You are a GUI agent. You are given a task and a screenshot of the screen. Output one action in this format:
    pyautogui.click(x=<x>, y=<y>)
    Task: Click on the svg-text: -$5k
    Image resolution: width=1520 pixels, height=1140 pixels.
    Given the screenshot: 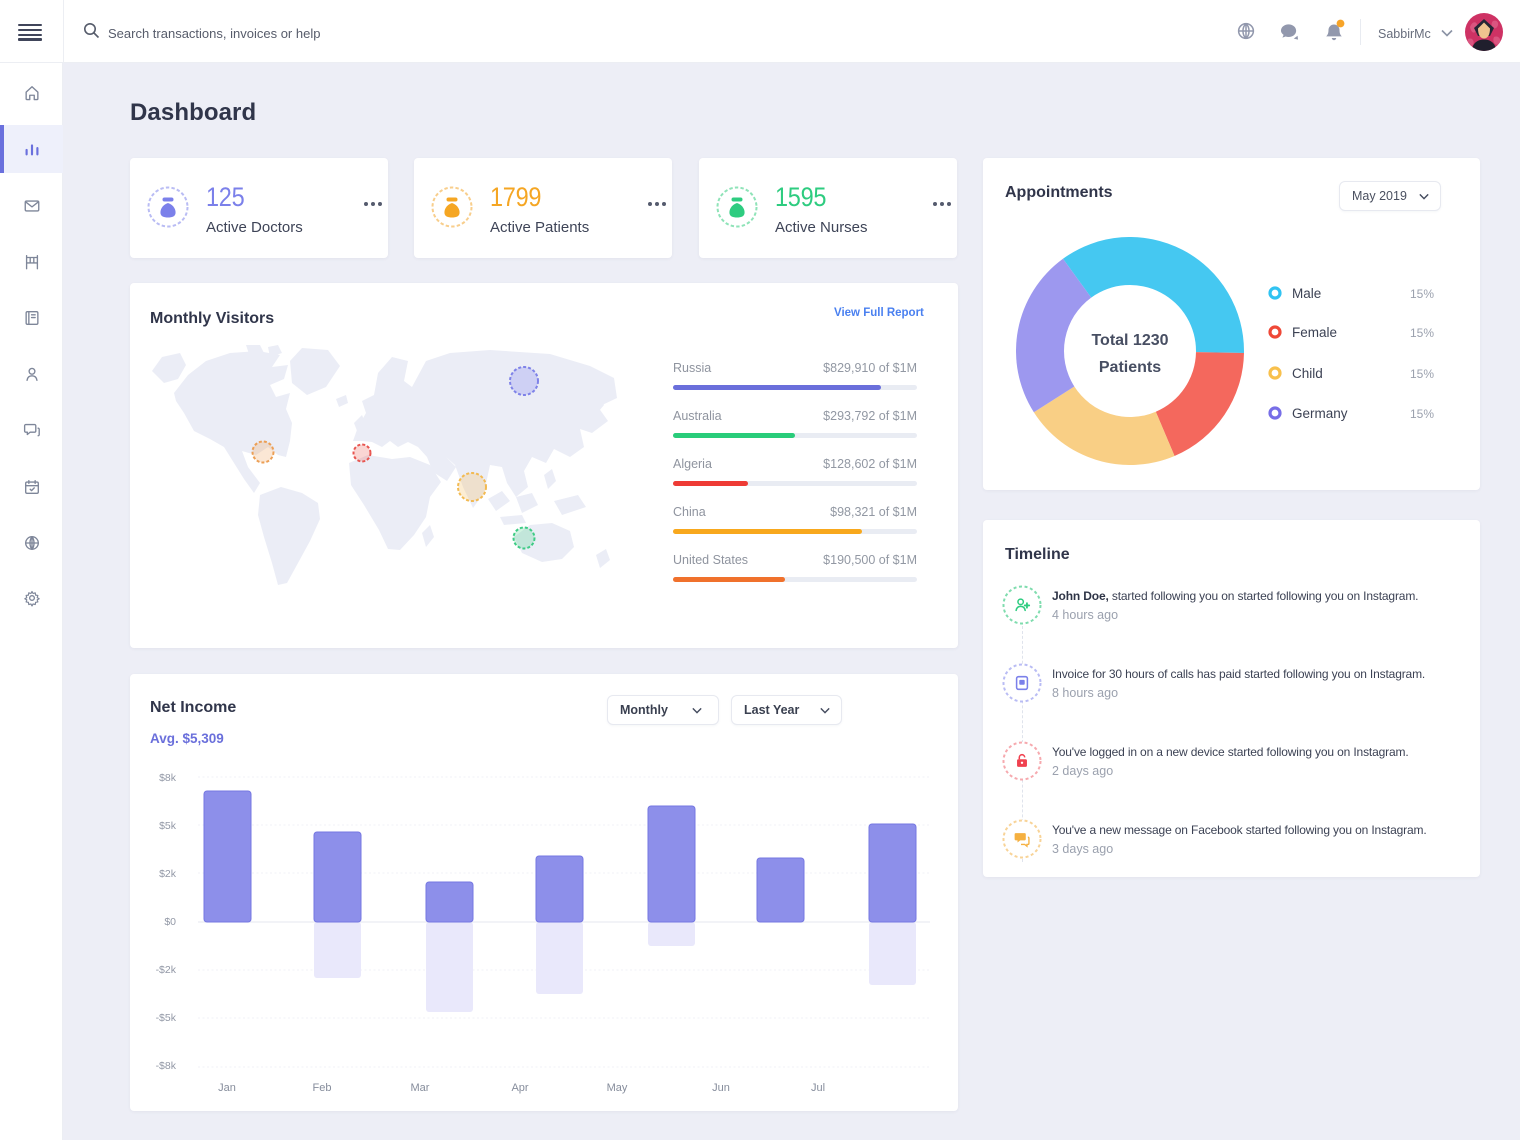 What is the action you would take?
    pyautogui.click(x=166, y=1018)
    